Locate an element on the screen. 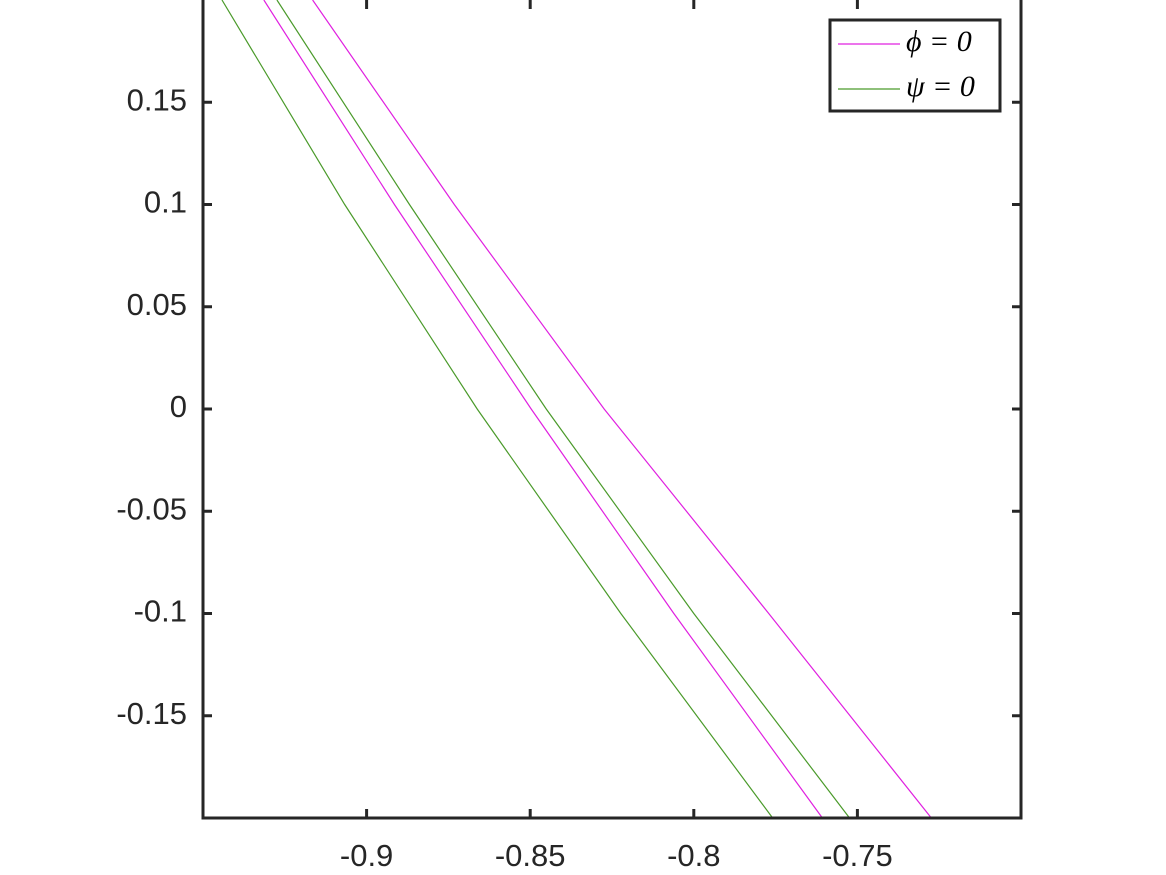 This screenshot has width=1166, height=875. y-tick-label: -0.1 is located at coordinates (160, 611).